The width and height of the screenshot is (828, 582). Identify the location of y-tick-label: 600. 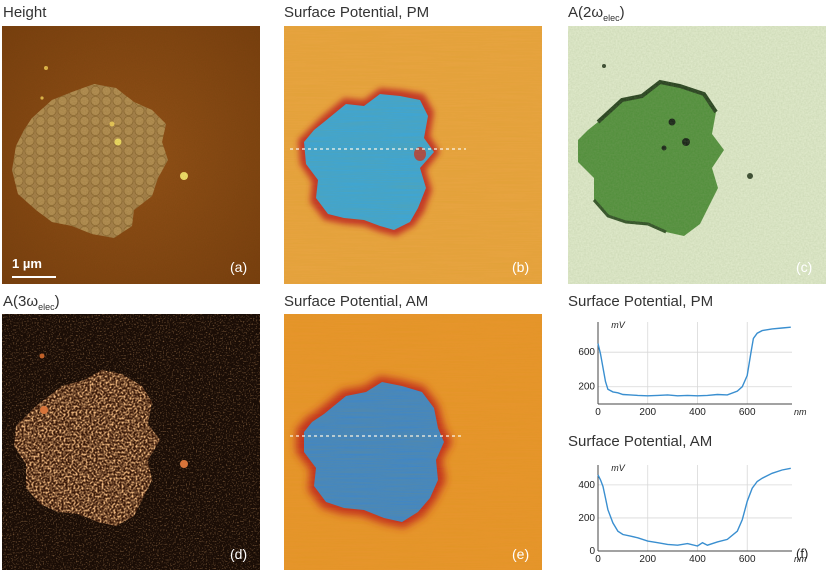
(586, 352).